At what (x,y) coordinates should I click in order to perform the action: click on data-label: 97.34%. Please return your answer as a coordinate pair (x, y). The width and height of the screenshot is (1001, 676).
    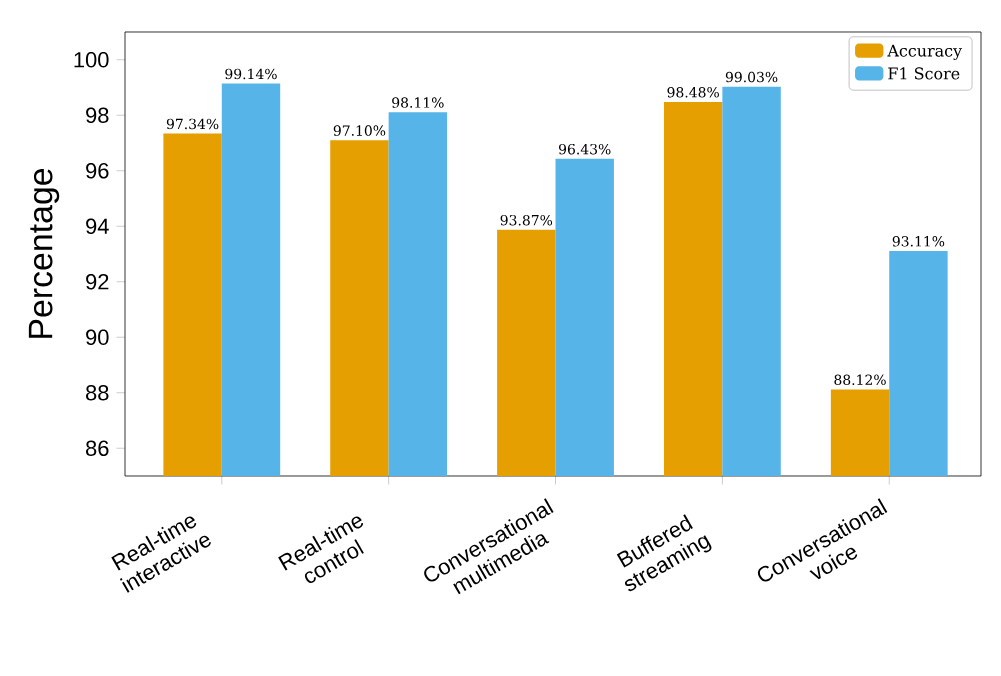
    Looking at the image, I should click on (192, 124).